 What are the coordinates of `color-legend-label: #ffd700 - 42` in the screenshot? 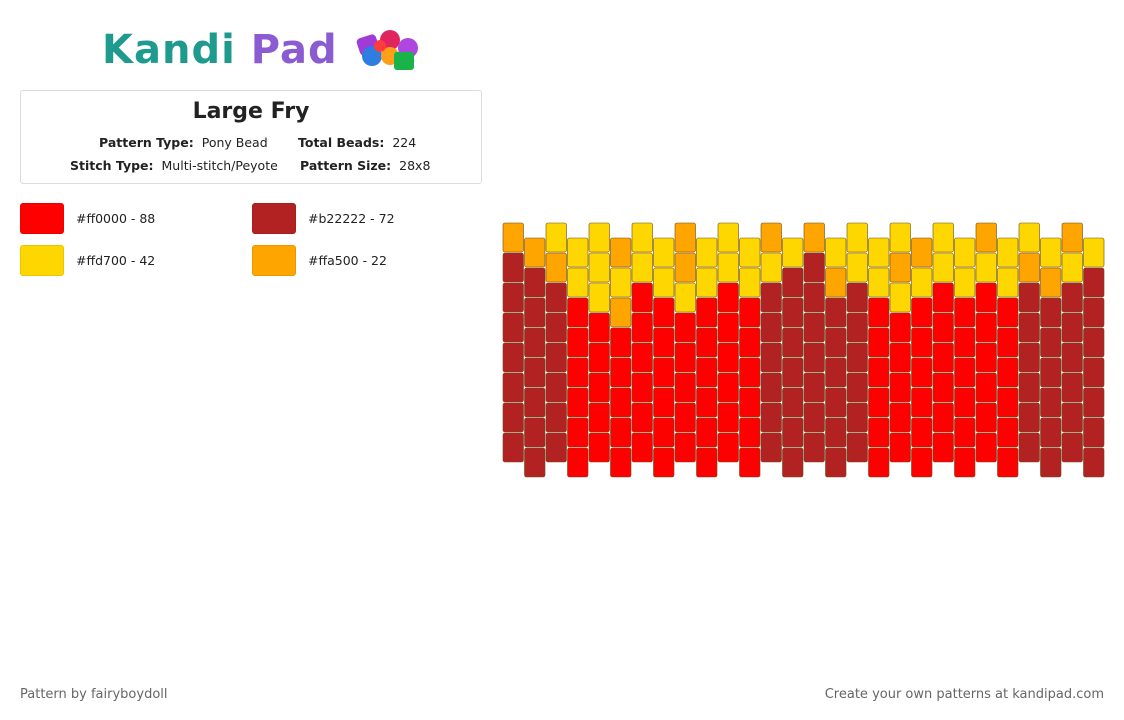 It's located at (116, 260).